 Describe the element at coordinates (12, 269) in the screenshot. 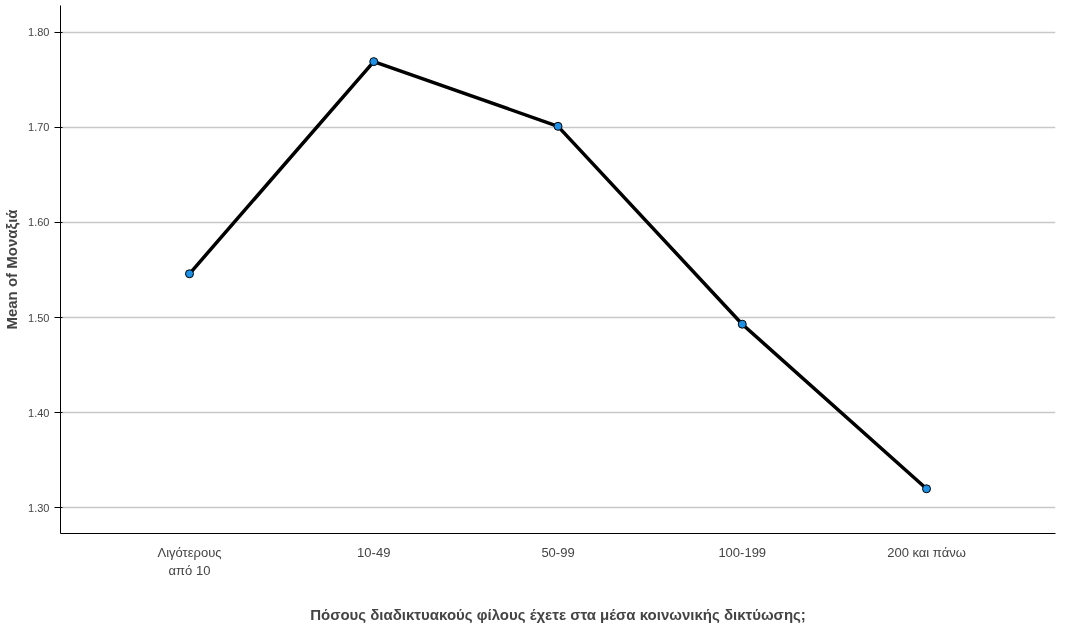

I see `y-axis-title: Mean of Μοναξιά` at that location.